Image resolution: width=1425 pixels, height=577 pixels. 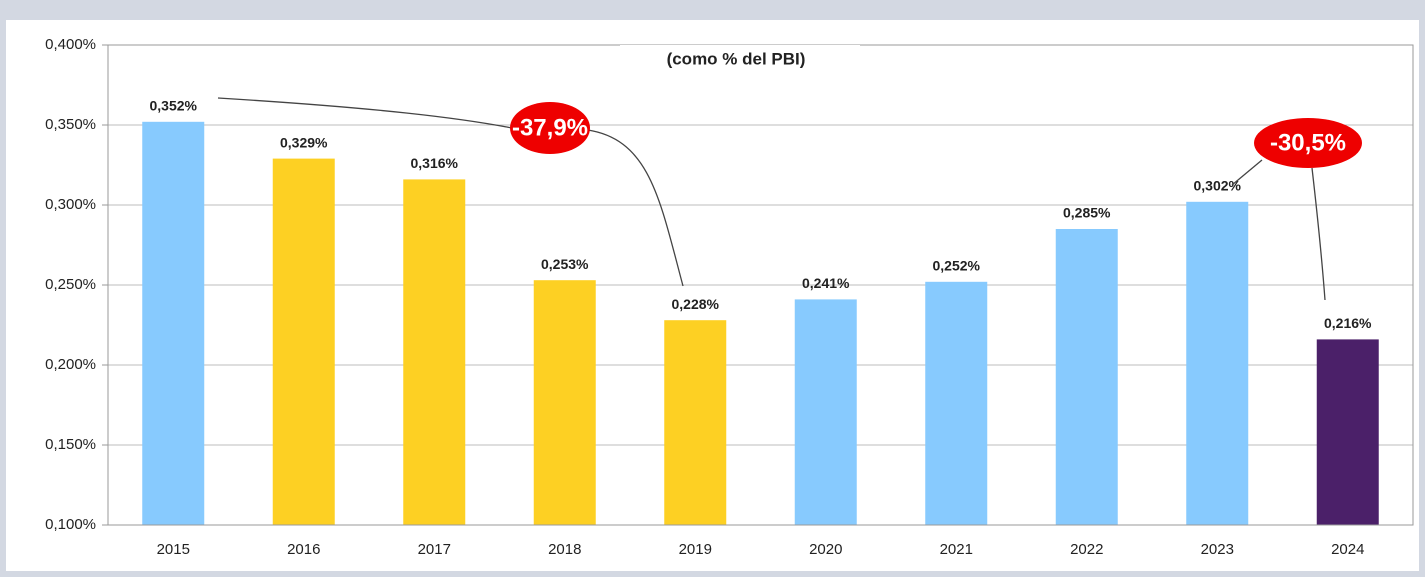 What do you see at coordinates (826, 283) in the screenshot?
I see `value-label: 0,241%` at bounding box center [826, 283].